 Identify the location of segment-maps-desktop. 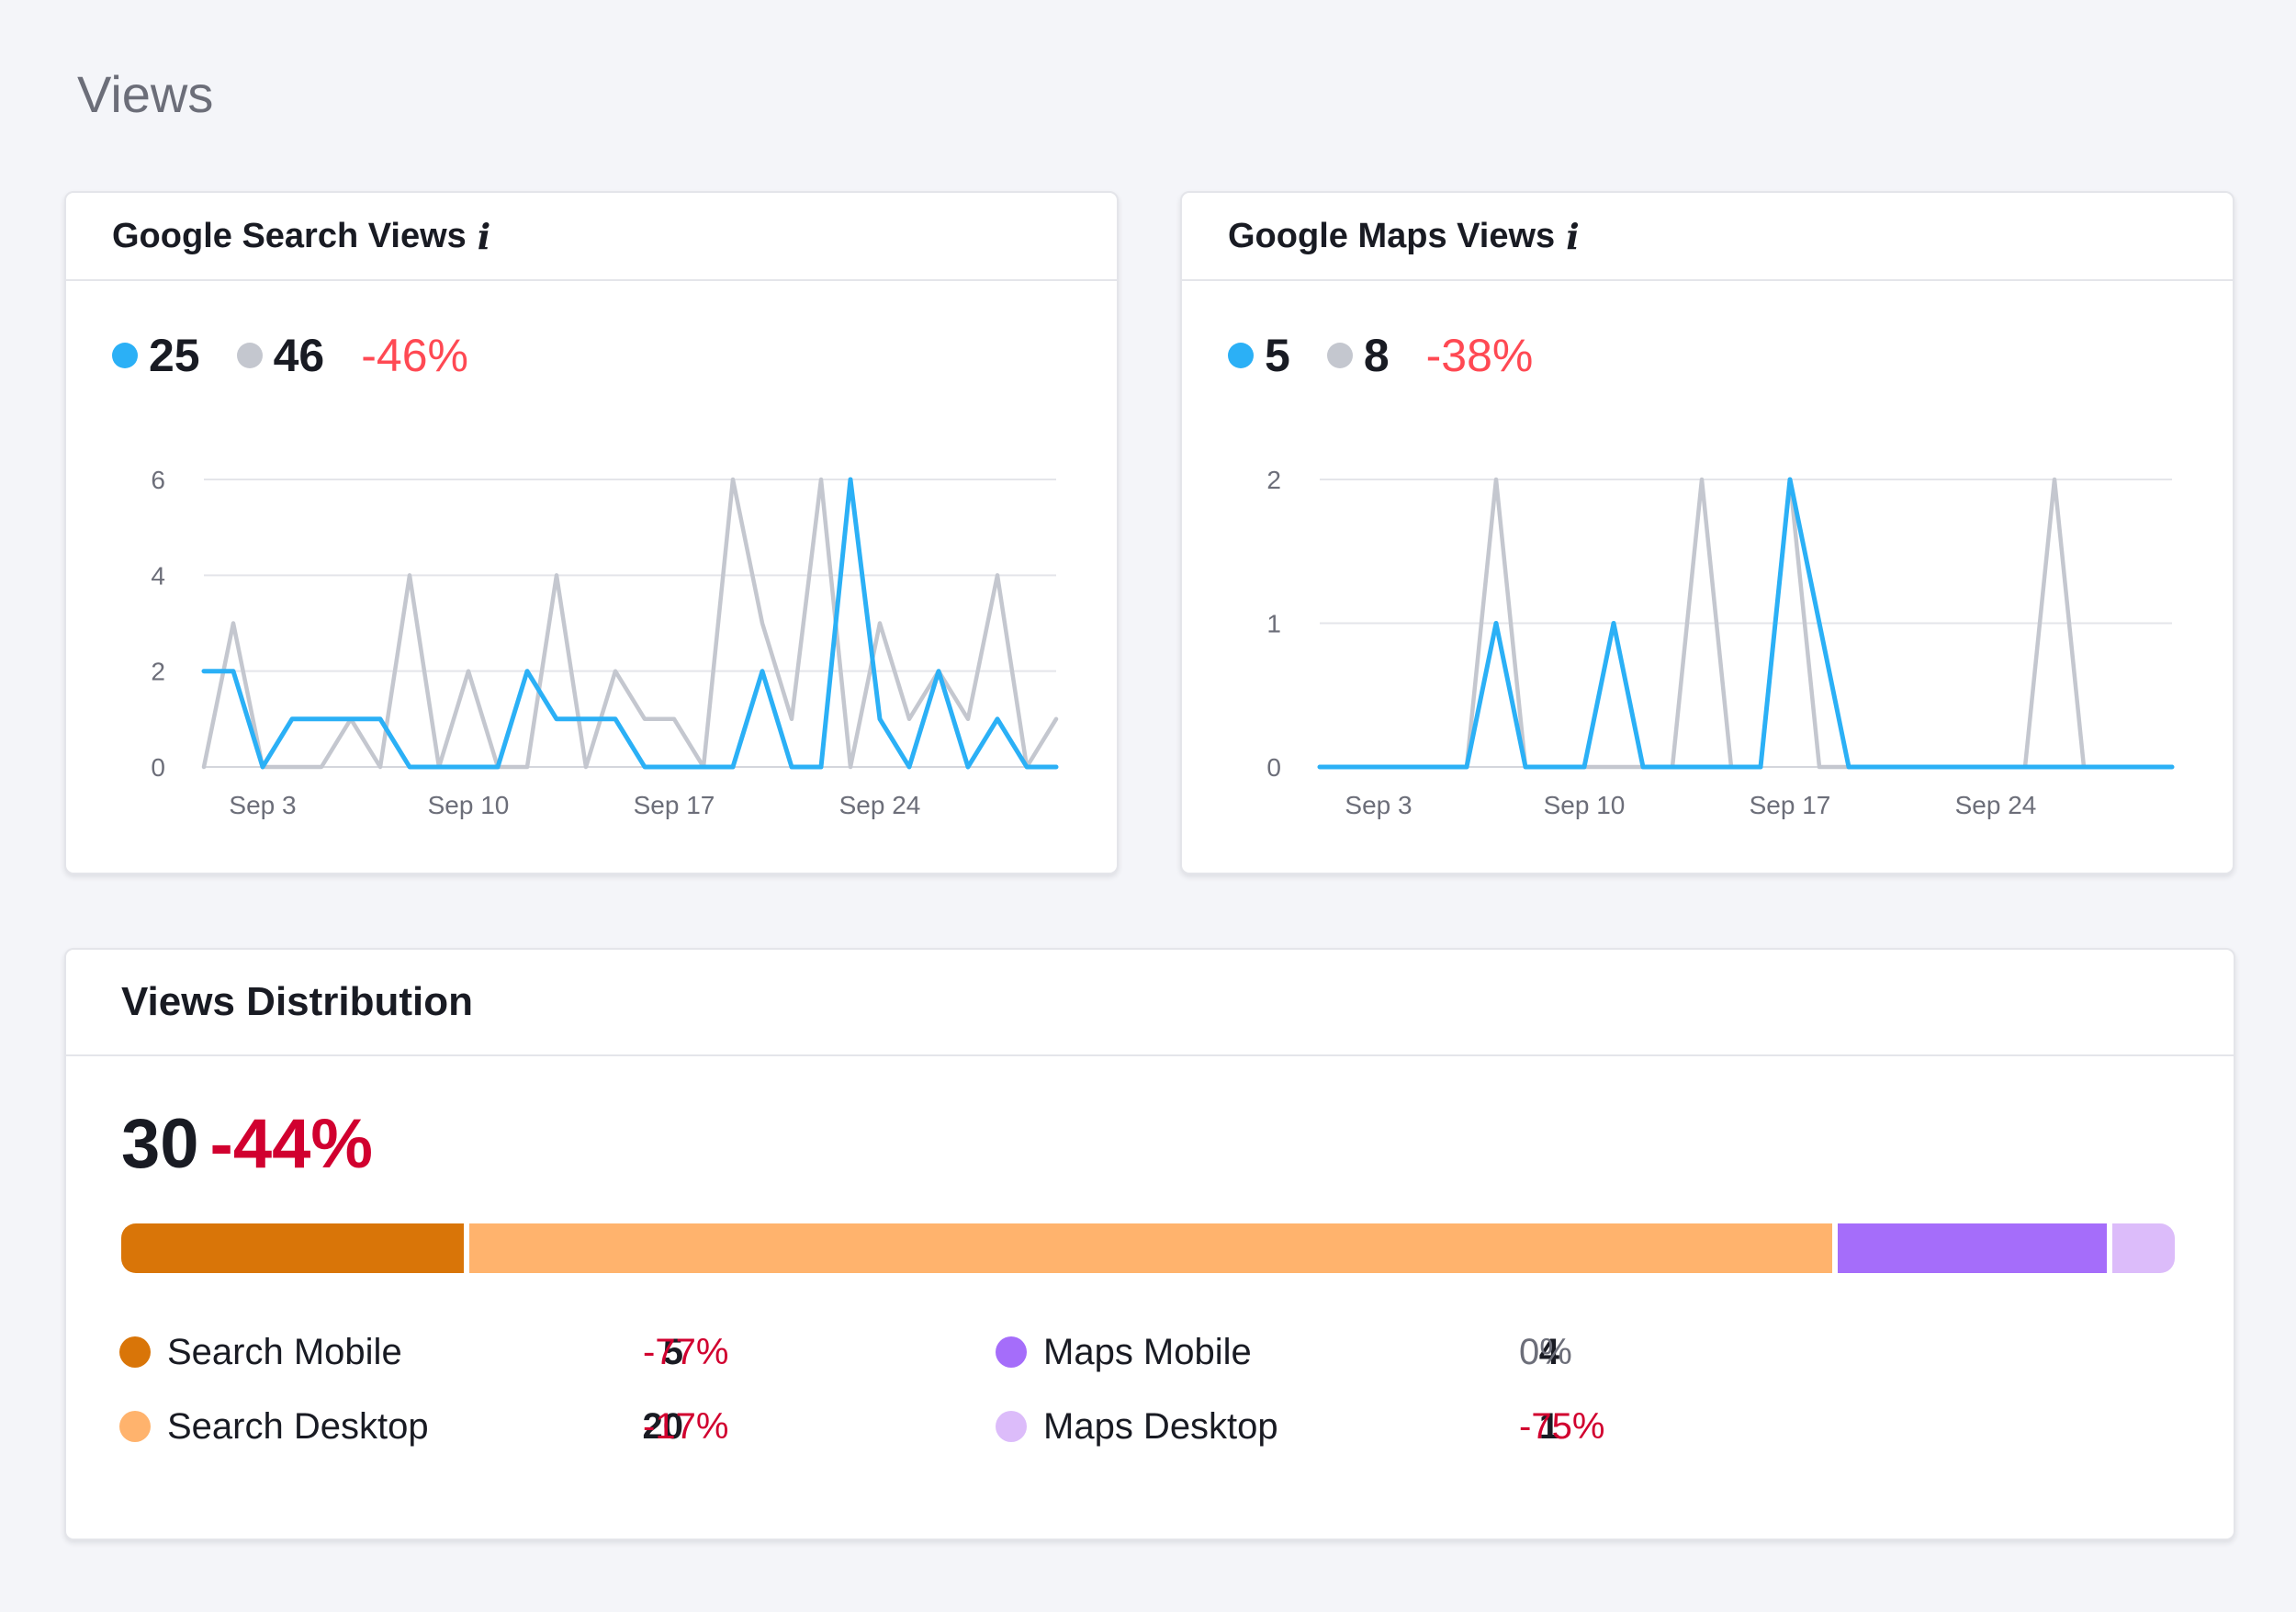
(2141, 1248).